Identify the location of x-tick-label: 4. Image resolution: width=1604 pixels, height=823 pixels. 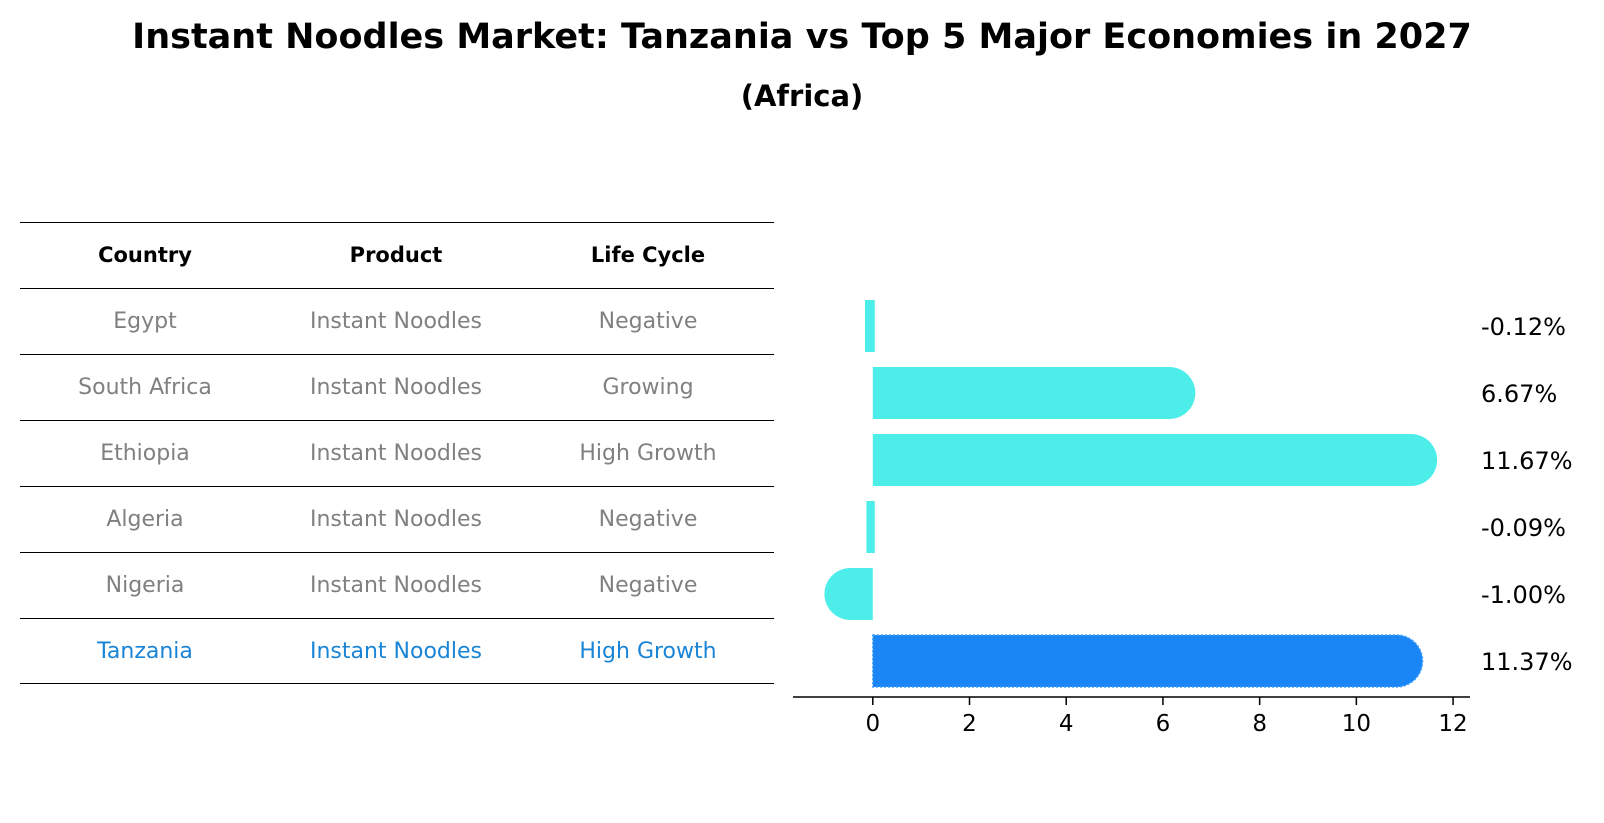
(1066, 724).